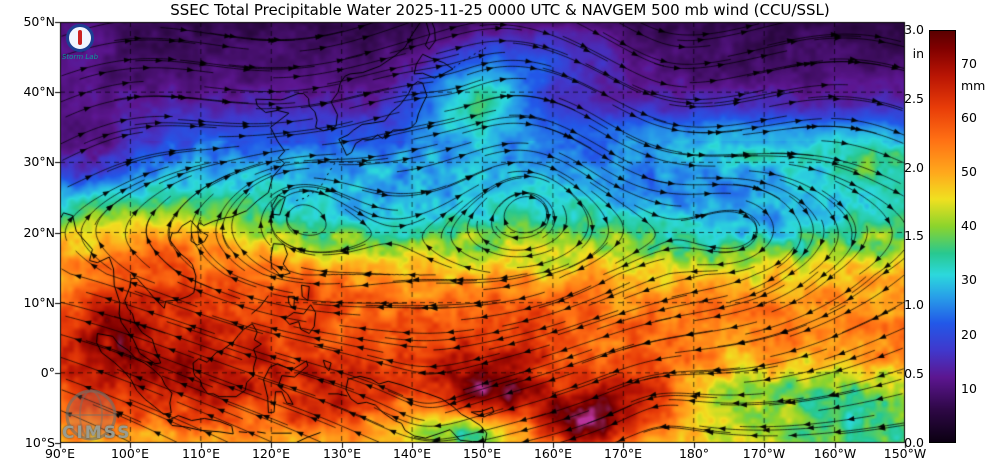  What do you see at coordinates (969, 334) in the screenshot?
I see `colorbar-tick-mm: 20` at bounding box center [969, 334].